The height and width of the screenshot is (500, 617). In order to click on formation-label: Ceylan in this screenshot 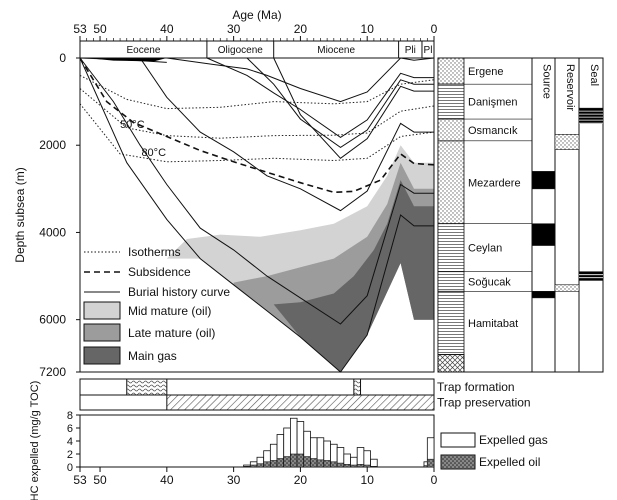, I will do `click(485, 249)`.